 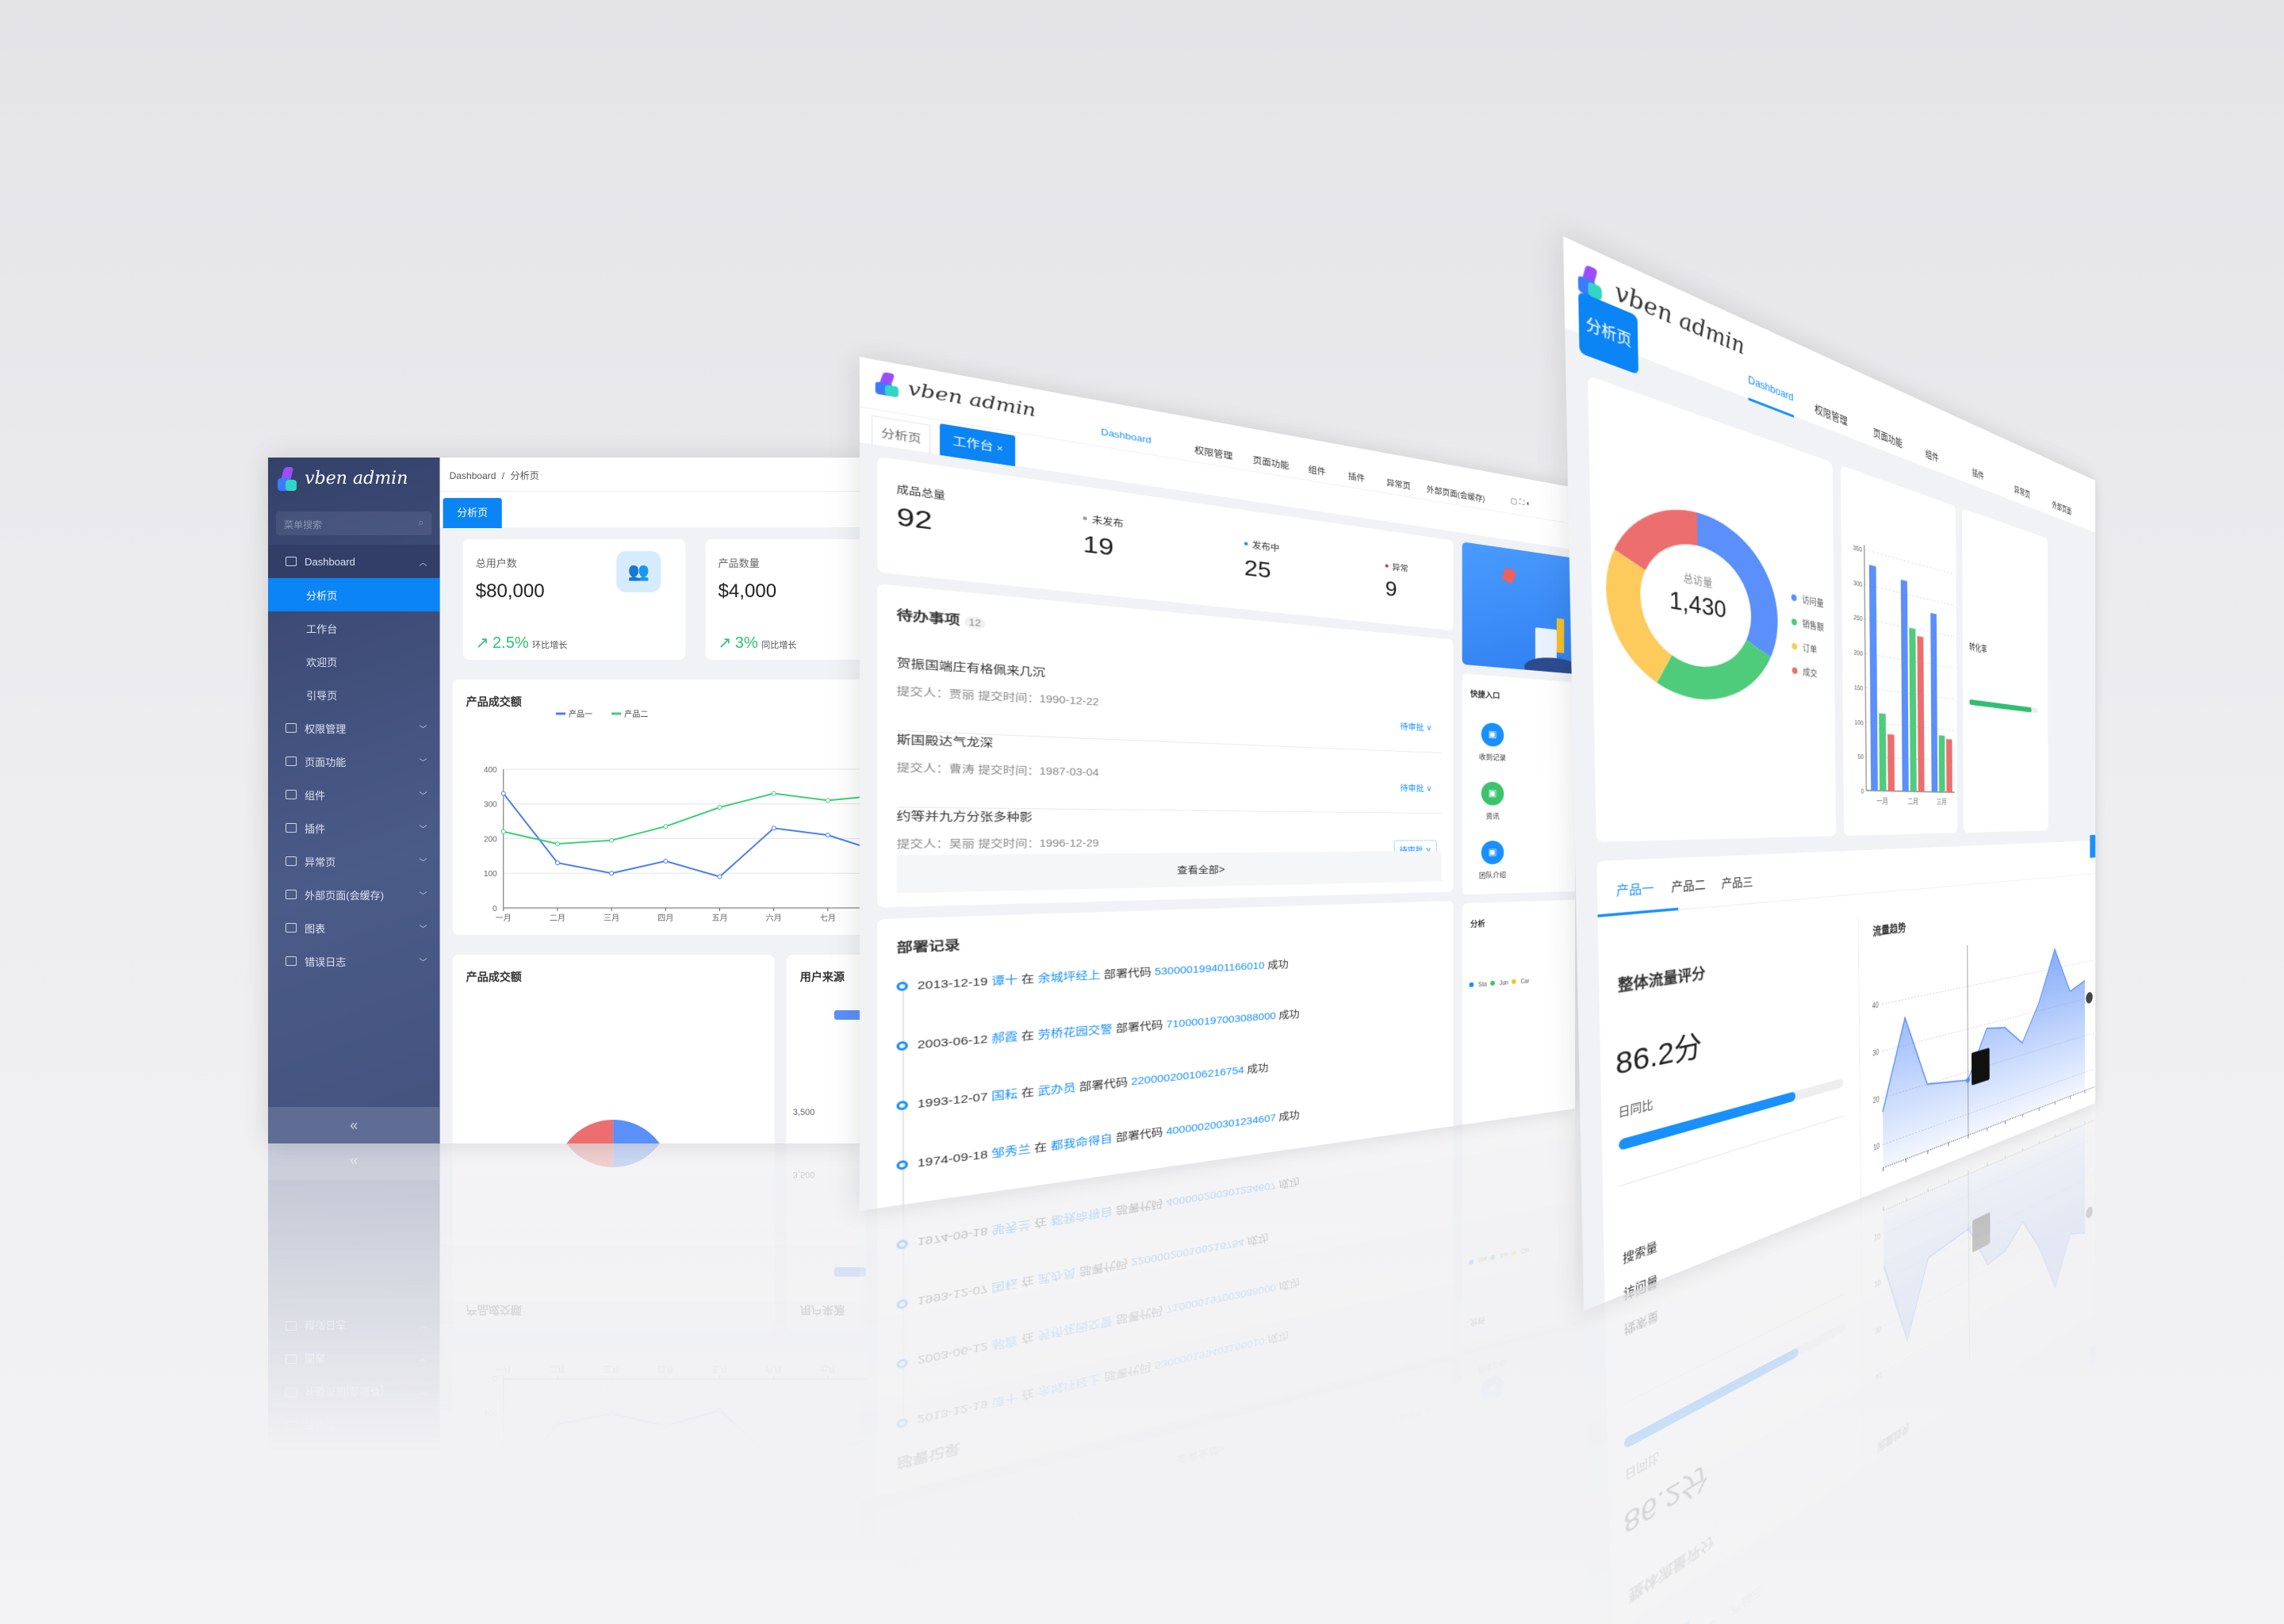 I want to click on deploy-place: 都我命得自, so click(x=1081, y=1142).